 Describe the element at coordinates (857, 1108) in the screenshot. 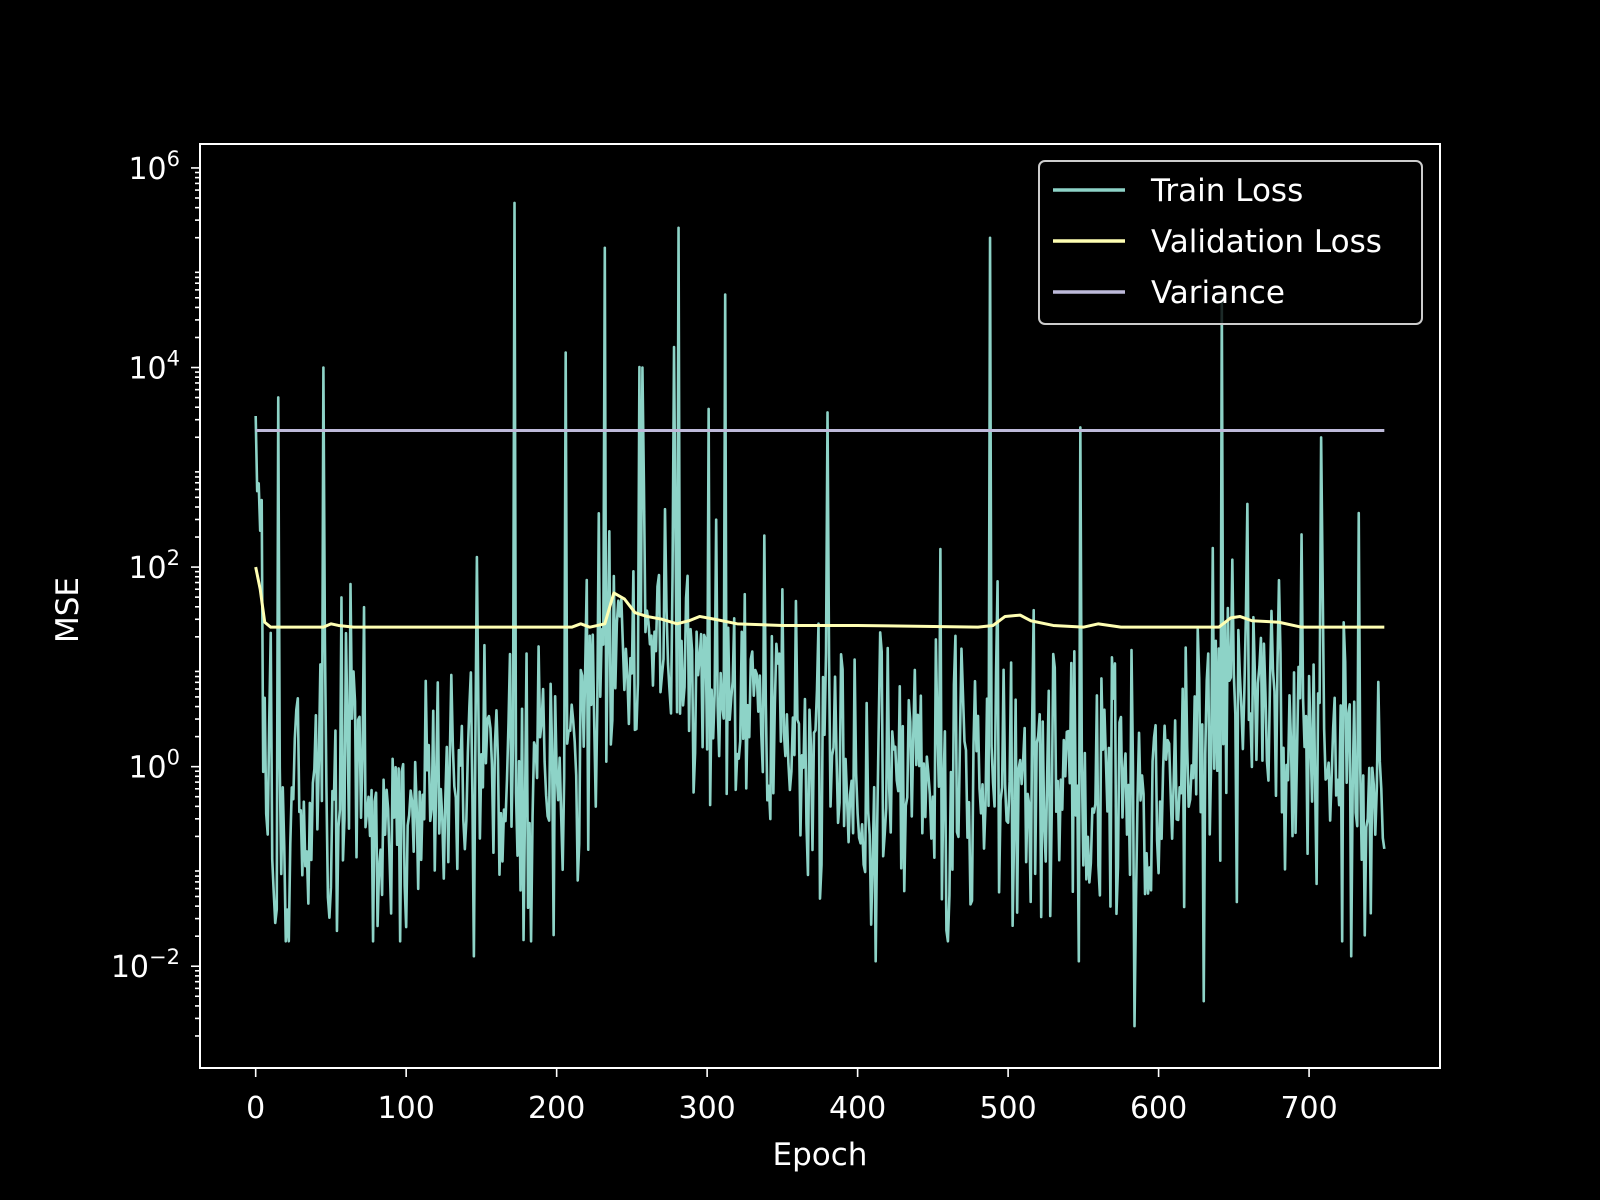

I see `x-tick-label: 400` at that location.